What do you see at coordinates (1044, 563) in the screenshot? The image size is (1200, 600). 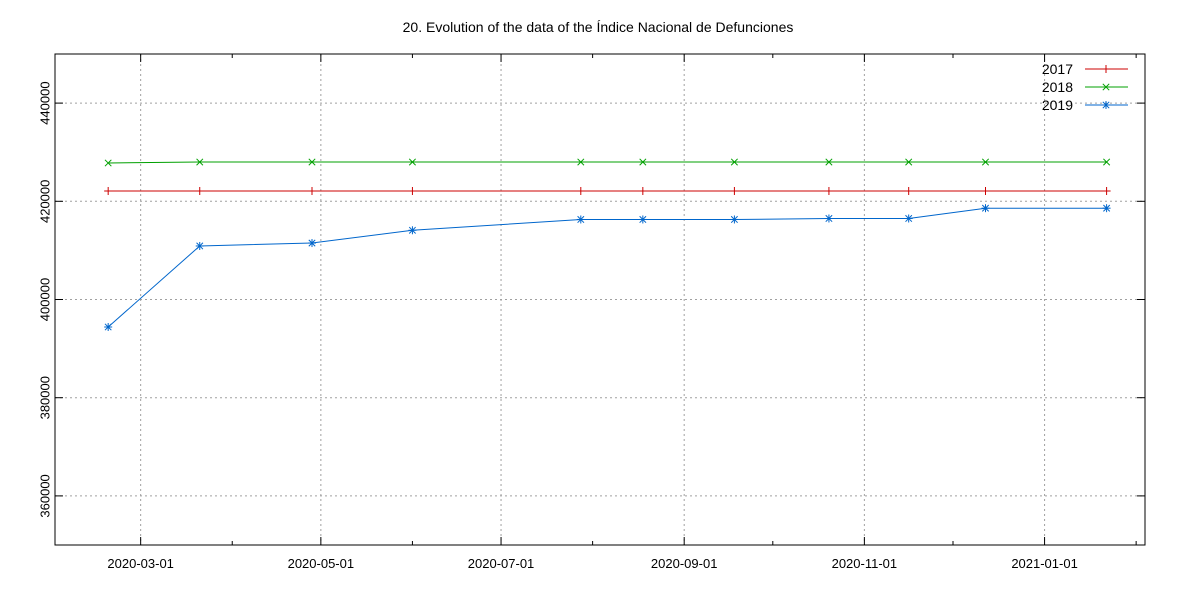 I see `x-tick-label: 2021-01-01` at bounding box center [1044, 563].